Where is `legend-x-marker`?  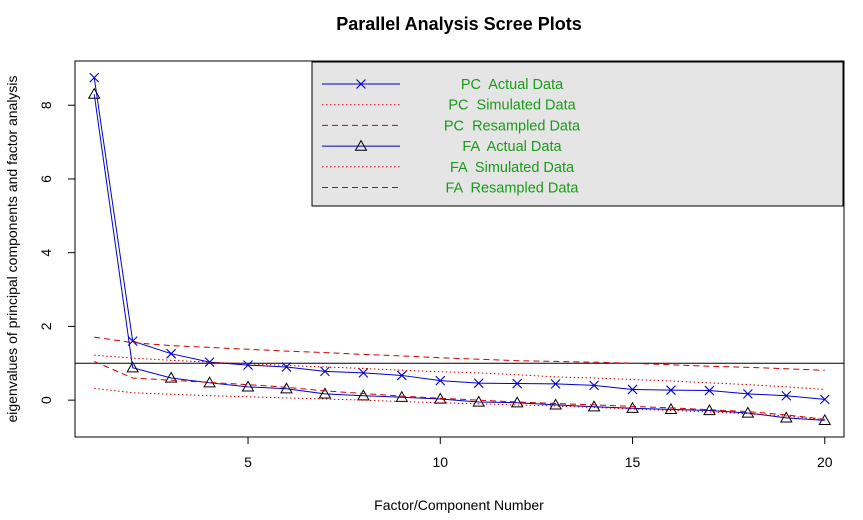
legend-x-marker is located at coordinates (361, 84).